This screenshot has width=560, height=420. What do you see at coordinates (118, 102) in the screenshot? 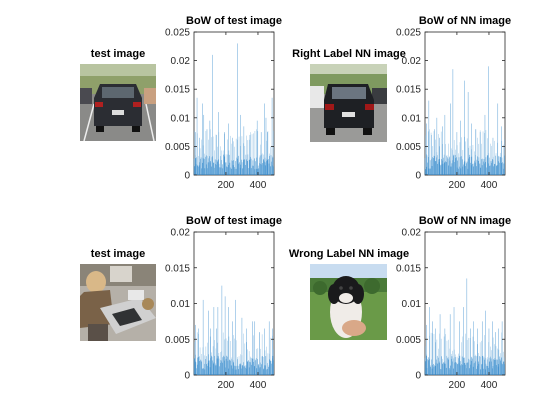
I see `test-image-car` at bounding box center [118, 102].